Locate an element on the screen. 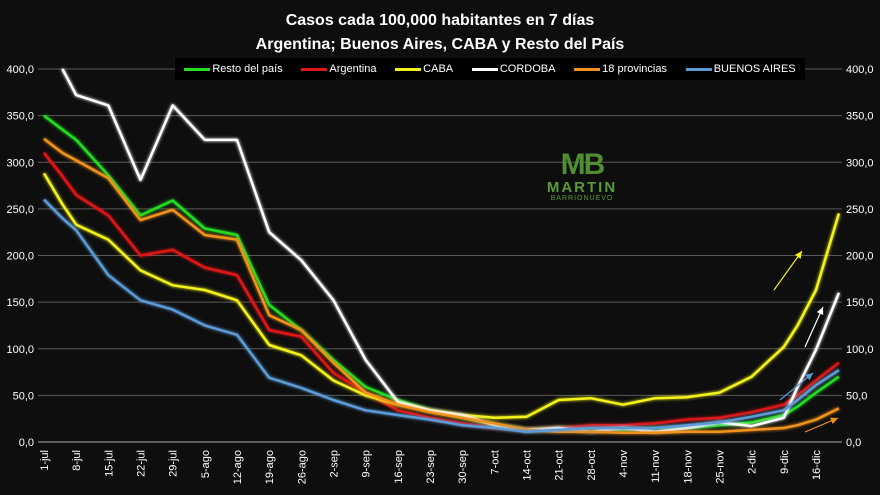  y-tick-label-right: 250,0 is located at coordinates (860, 210).